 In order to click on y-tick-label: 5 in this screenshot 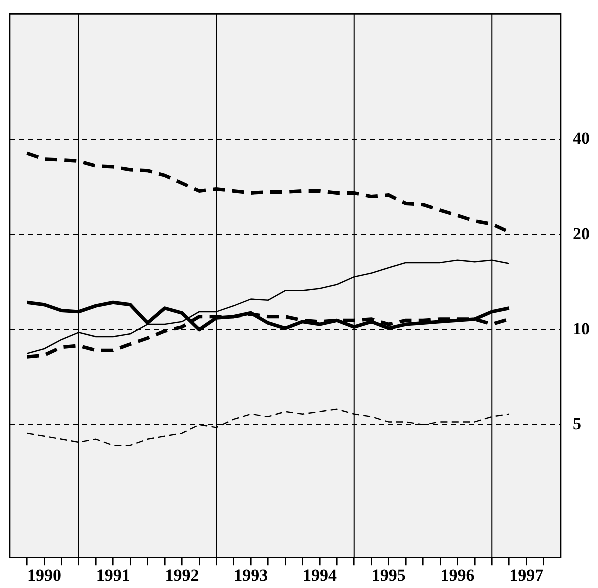, I will do `click(577, 424)`.